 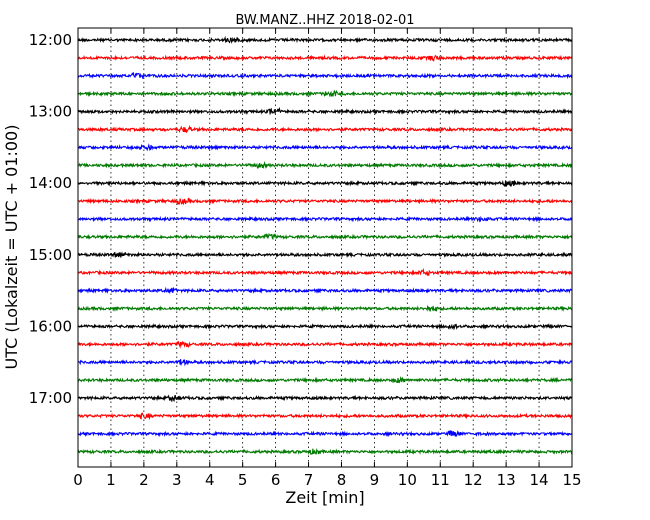 What do you see at coordinates (50, 326) in the screenshot?
I see `y-tick-label: 16:00` at bounding box center [50, 326].